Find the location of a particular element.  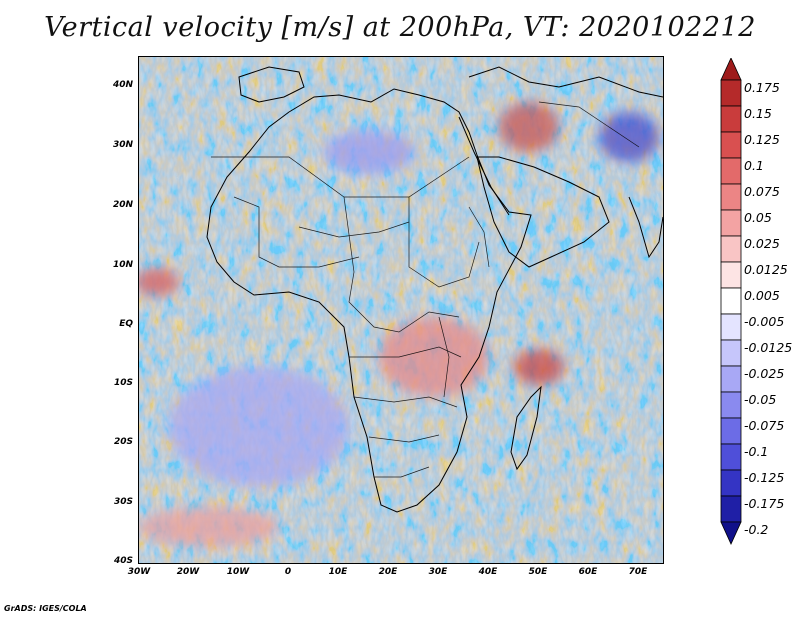

upward-zone-west-atlantic is located at coordinates (159, 282).